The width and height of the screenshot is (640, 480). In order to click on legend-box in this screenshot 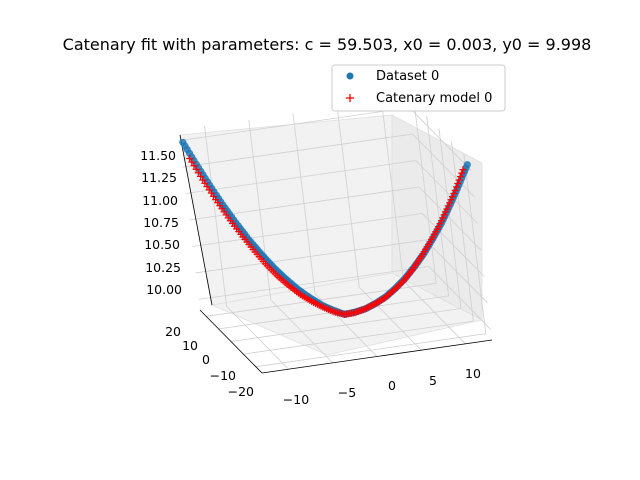, I will do `click(418, 88)`.